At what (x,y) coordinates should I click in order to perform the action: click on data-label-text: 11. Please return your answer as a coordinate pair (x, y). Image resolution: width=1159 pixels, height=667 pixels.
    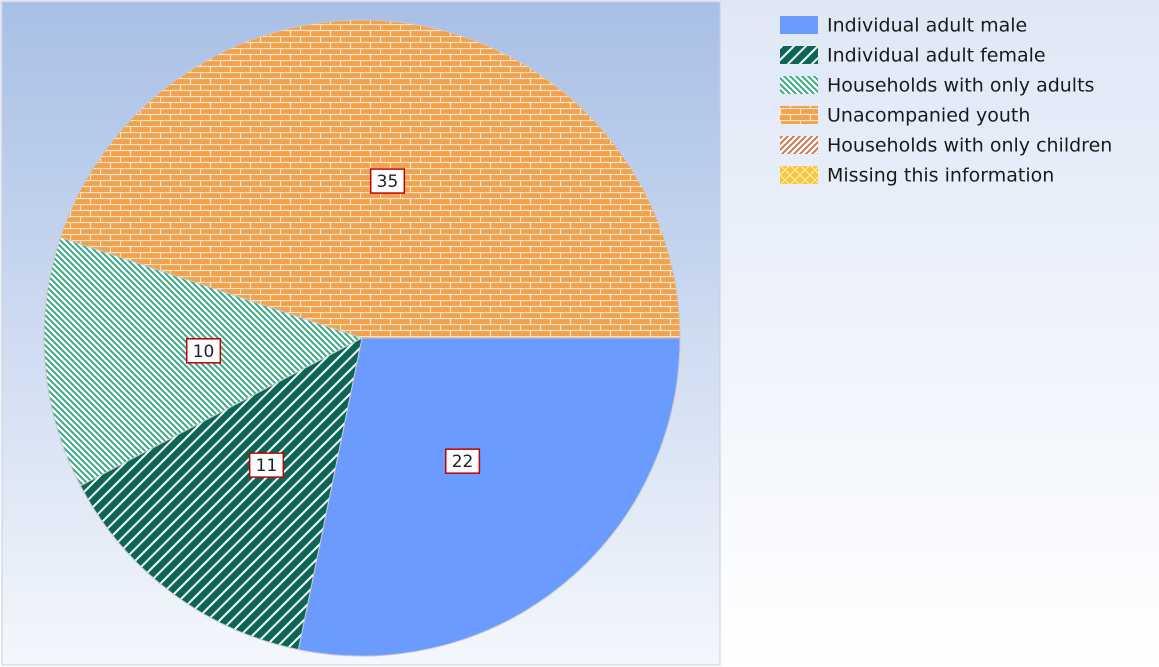
    Looking at the image, I should click on (267, 466).